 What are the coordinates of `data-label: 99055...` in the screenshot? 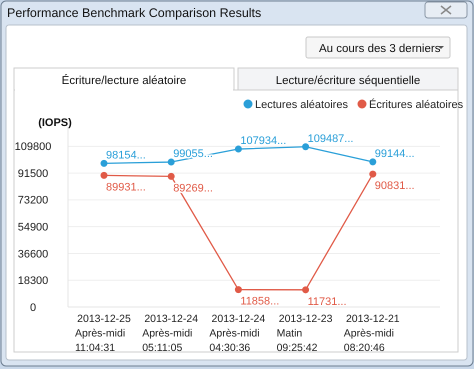 It's located at (193, 154).